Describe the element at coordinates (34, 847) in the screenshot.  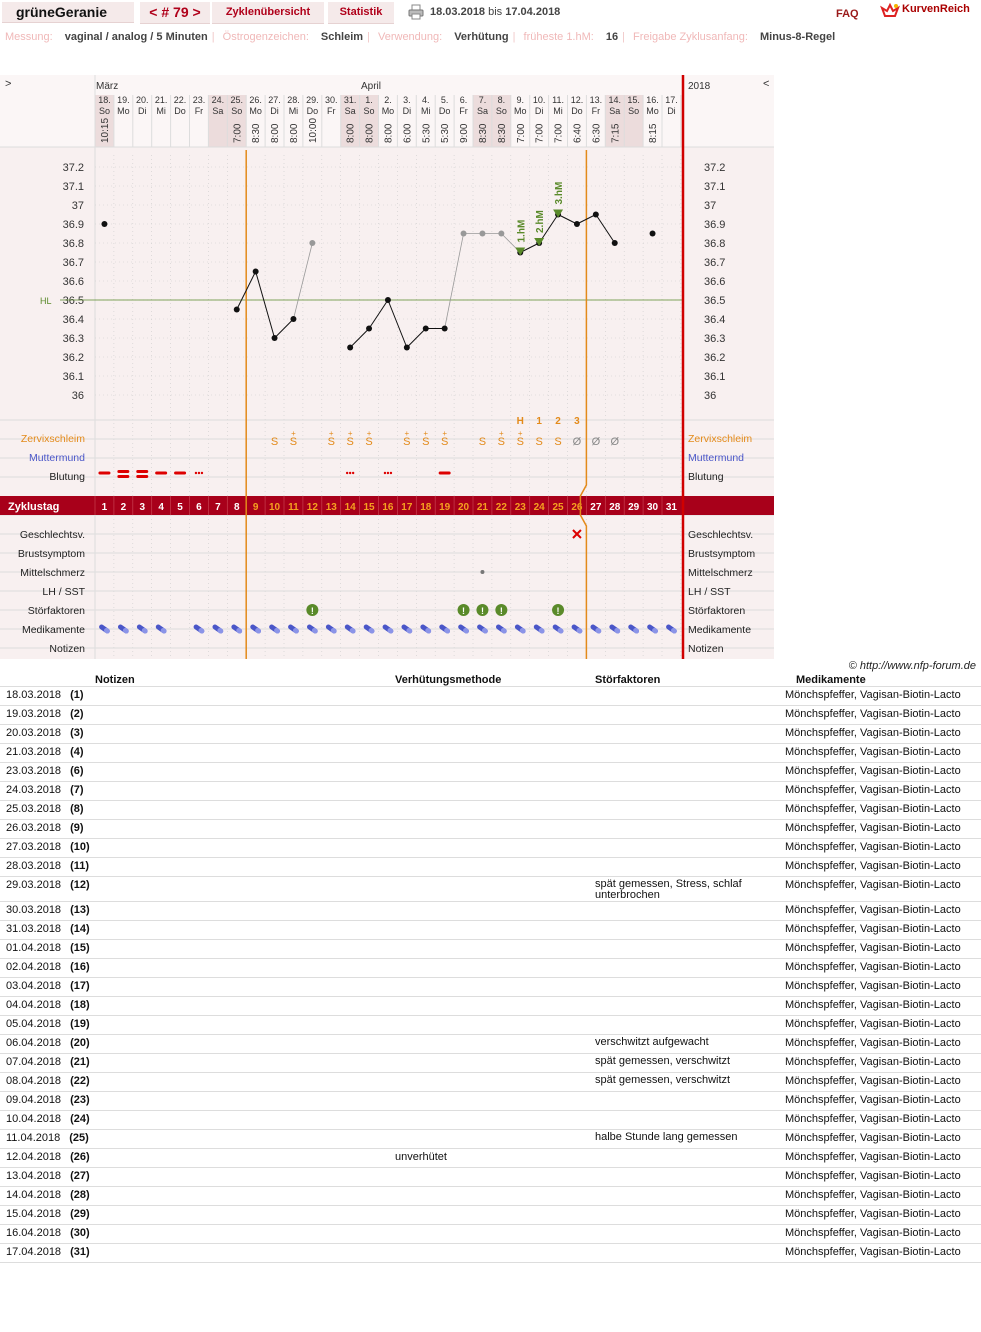
I see `row-date: 27.03.2018` at that location.